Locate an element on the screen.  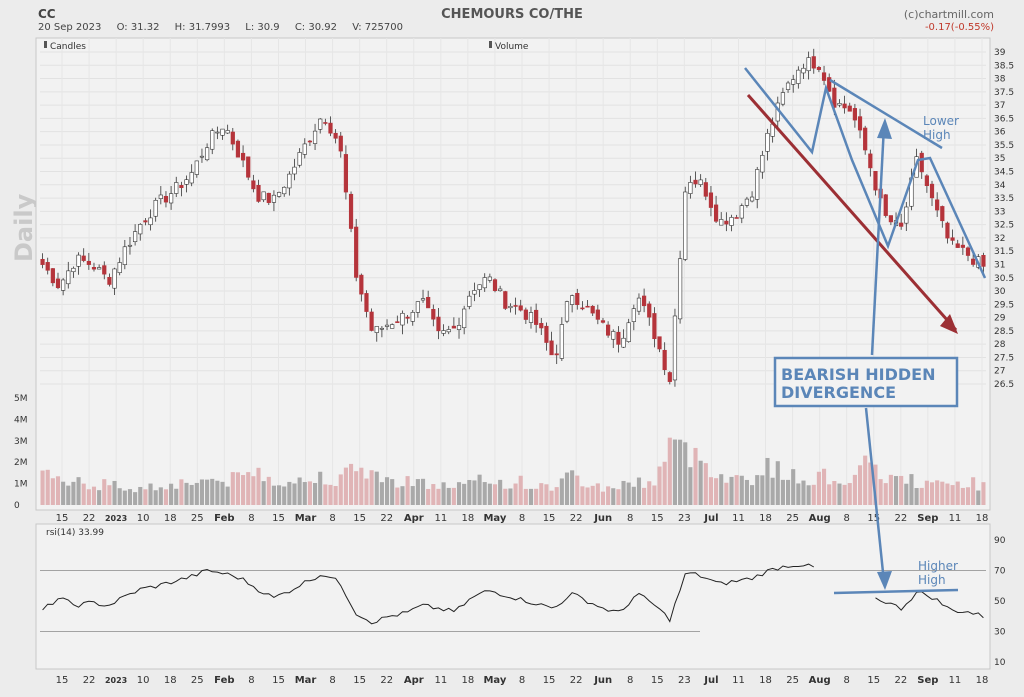
candles-legend: Candles is located at coordinates (68, 47).